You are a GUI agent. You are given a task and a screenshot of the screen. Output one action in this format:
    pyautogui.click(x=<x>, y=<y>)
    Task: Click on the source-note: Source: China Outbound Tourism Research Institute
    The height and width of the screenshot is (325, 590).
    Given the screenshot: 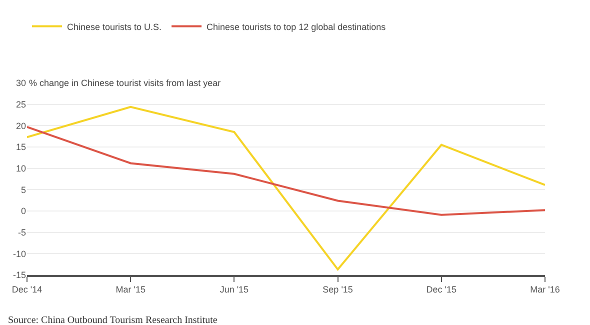 What is the action you would take?
    pyautogui.click(x=113, y=320)
    